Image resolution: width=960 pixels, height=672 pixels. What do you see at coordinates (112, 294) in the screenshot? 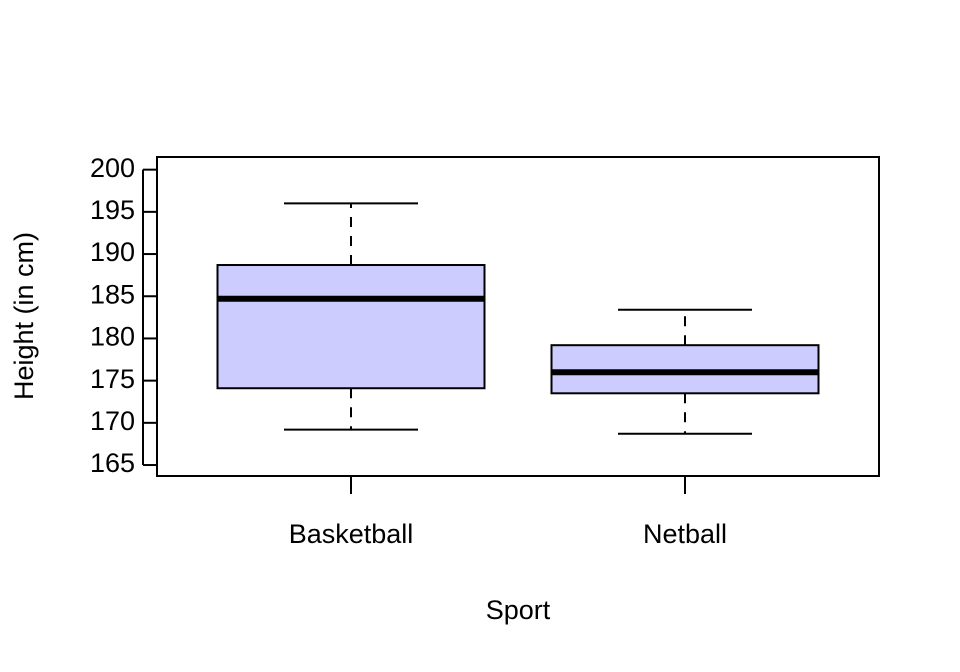
I see `y-tick-label: 185` at bounding box center [112, 294].